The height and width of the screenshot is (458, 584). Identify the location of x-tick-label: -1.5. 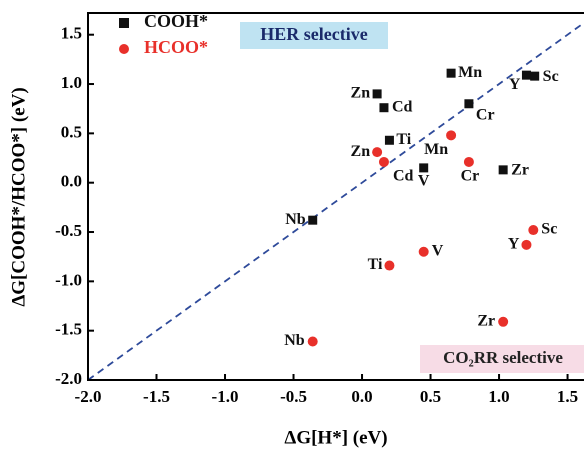
(156, 396).